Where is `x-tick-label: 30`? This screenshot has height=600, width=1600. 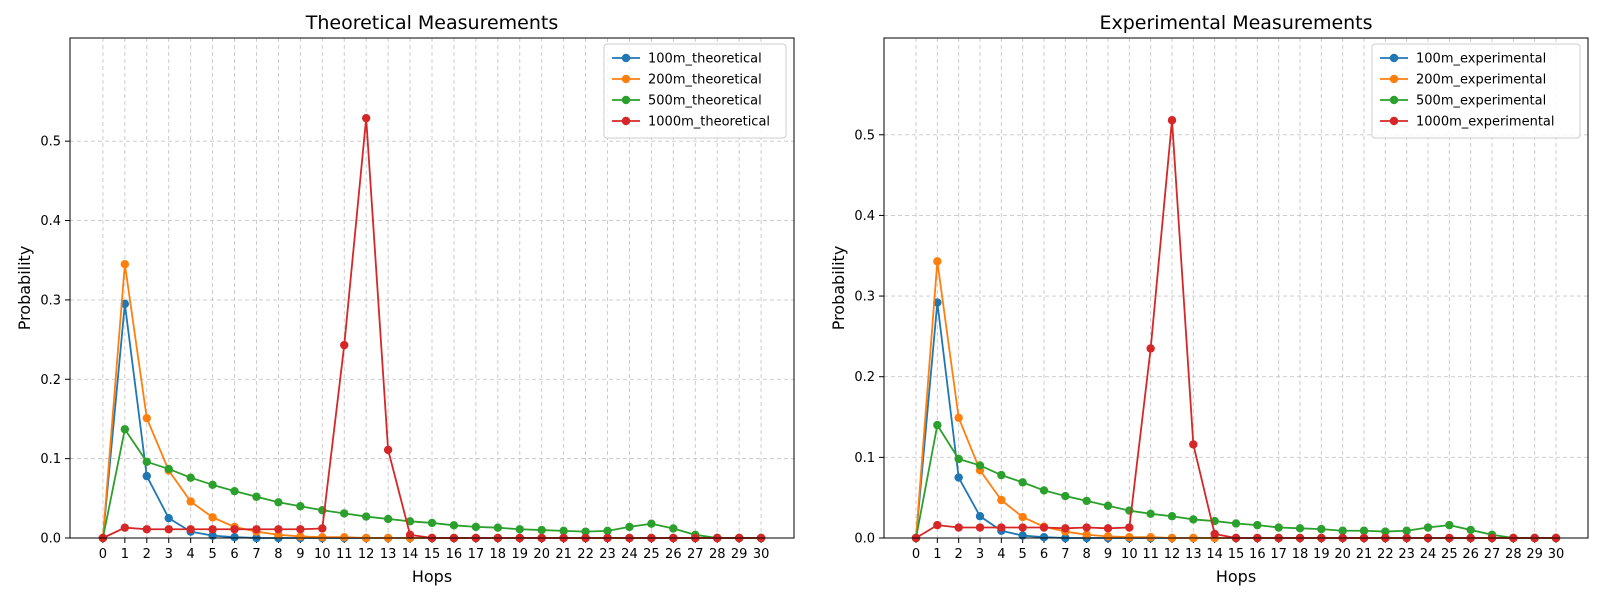 x-tick-label: 30 is located at coordinates (1556, 554).